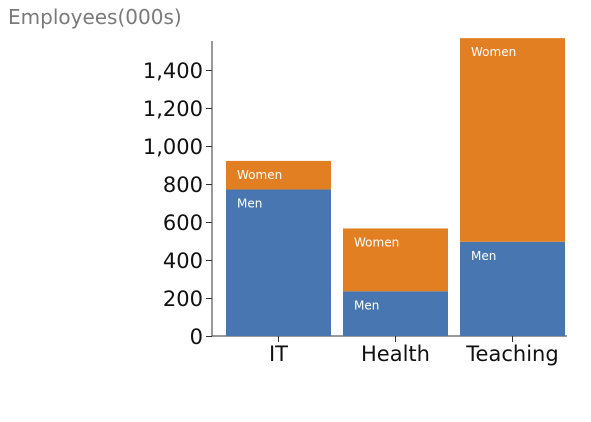 This screenshot has width=591, height=422. What do you see at coordinates (512, 288) in the screenshot?
I see `bar-segment-men-teaching` at bounding box center [512, 288].